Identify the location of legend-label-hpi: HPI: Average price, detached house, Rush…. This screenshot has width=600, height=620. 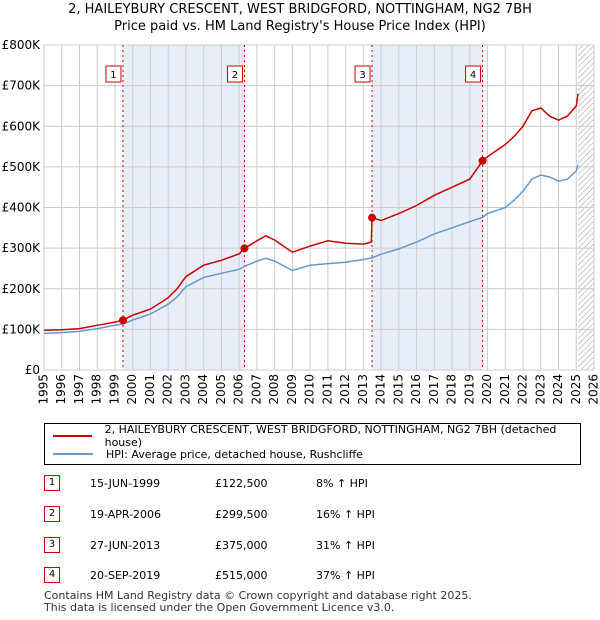
(234, 454).